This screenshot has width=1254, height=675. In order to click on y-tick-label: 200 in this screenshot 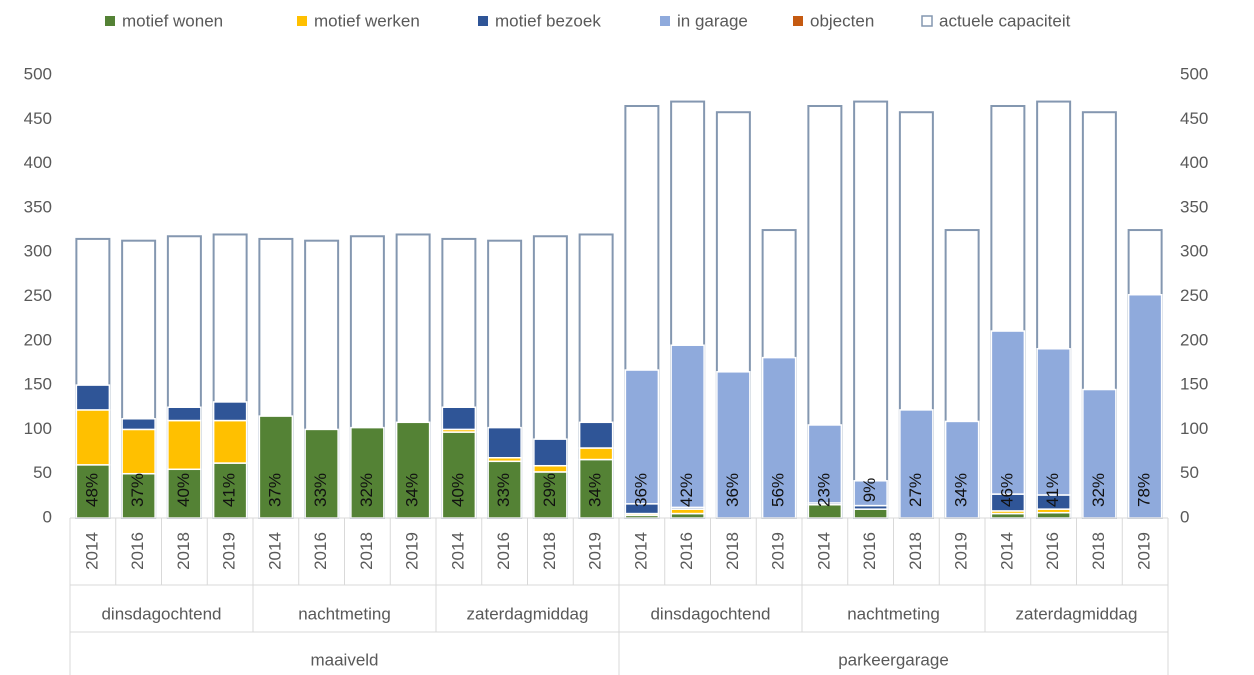, I will do `click(38, 339)`.